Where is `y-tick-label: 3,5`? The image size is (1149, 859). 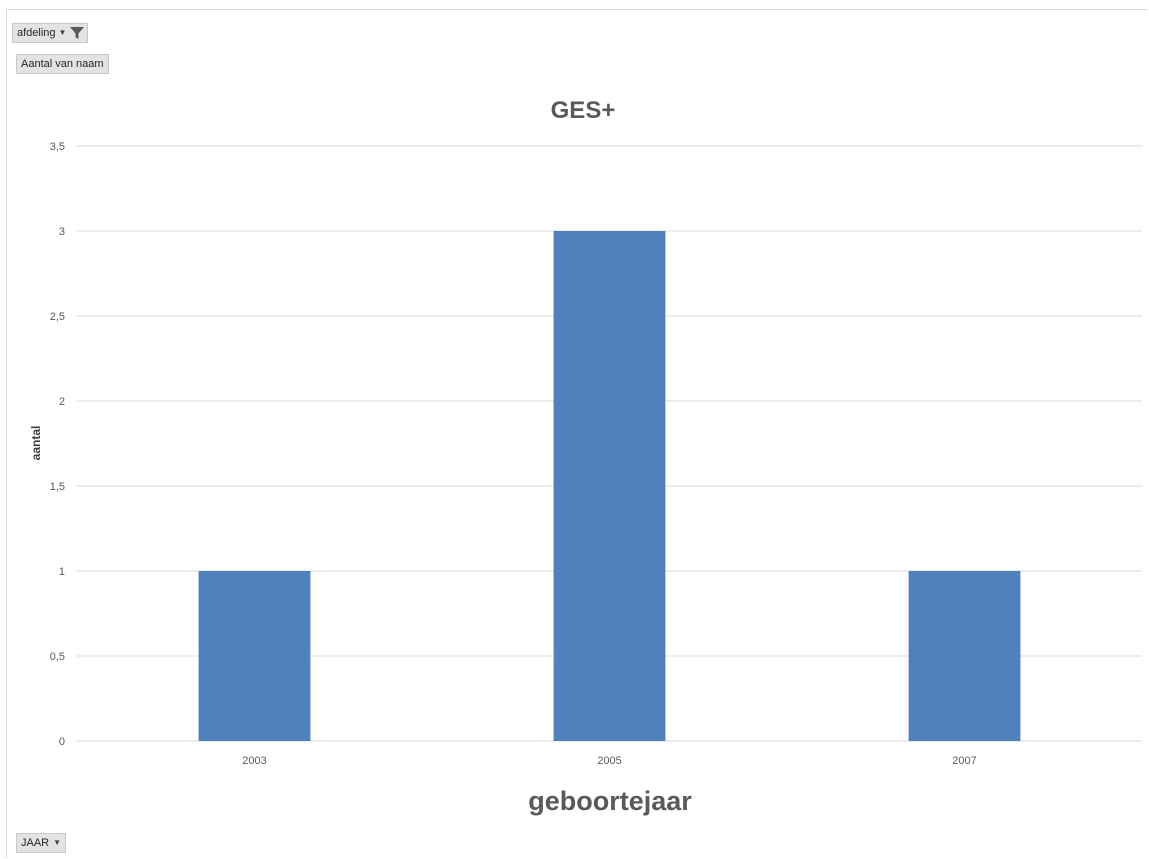 y-tick-label: 3,5 is located at coordinates (57, 147).